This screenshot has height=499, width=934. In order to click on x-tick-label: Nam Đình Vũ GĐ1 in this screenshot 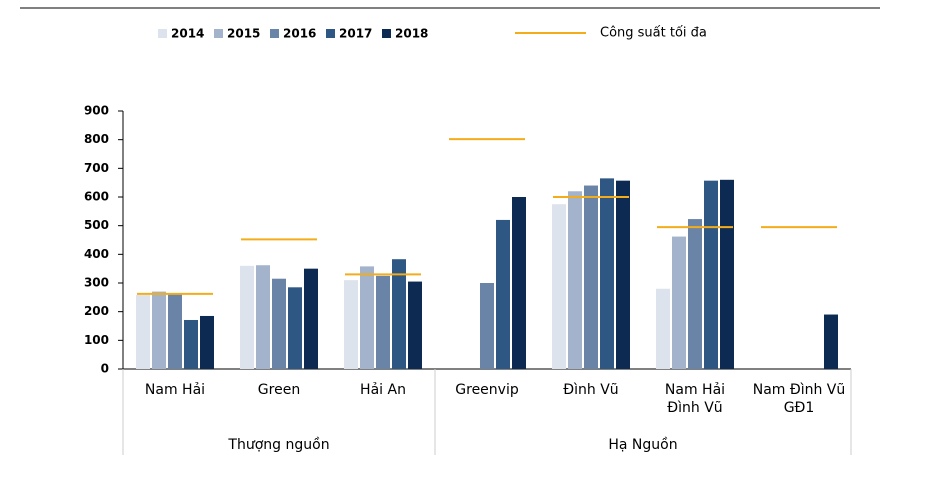, I will do `click(799, 399)`.